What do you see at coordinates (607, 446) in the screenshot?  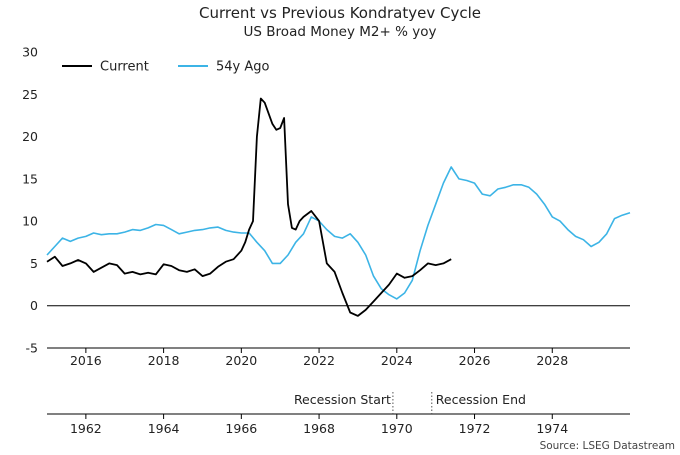 I see `source-note: Source: LSEG Datastream` at bounding box center [607, 446].